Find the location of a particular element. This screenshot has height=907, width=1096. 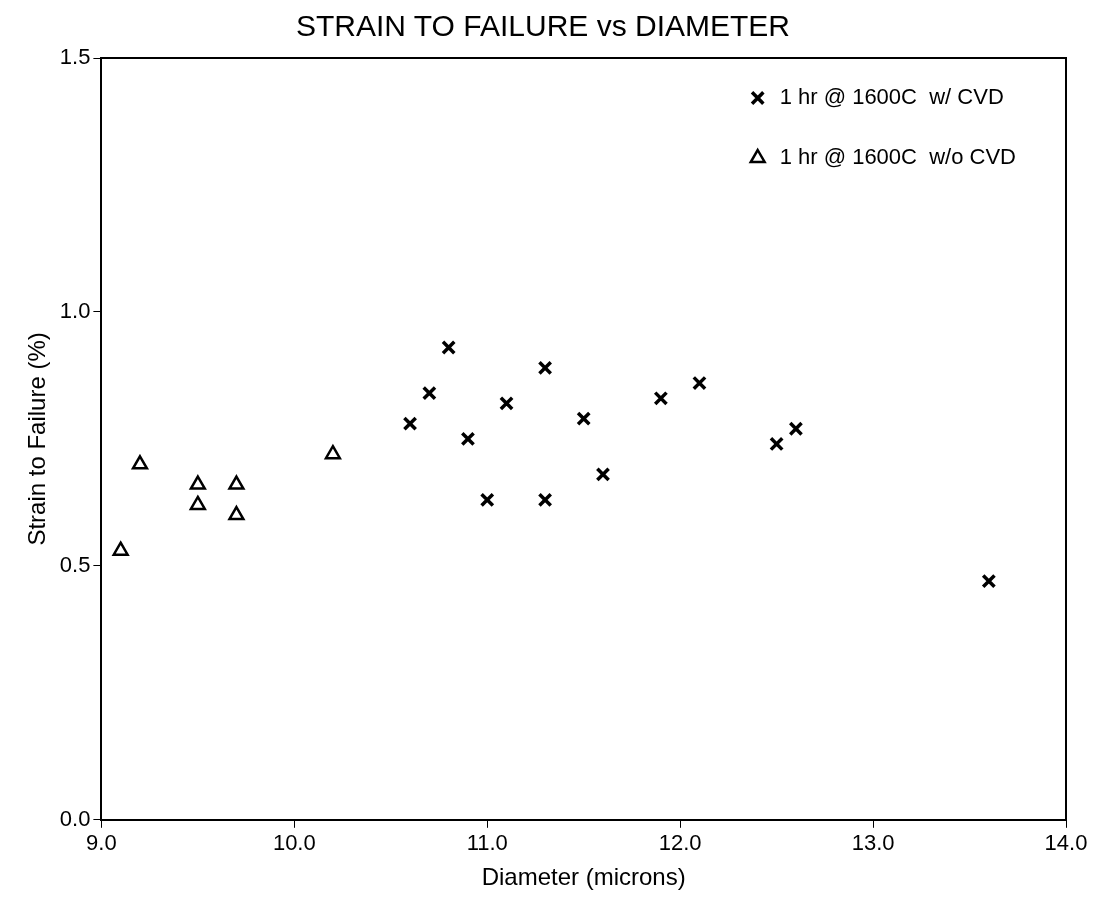

x-tick-label: 10.0 is located at coordinates (294, 843).